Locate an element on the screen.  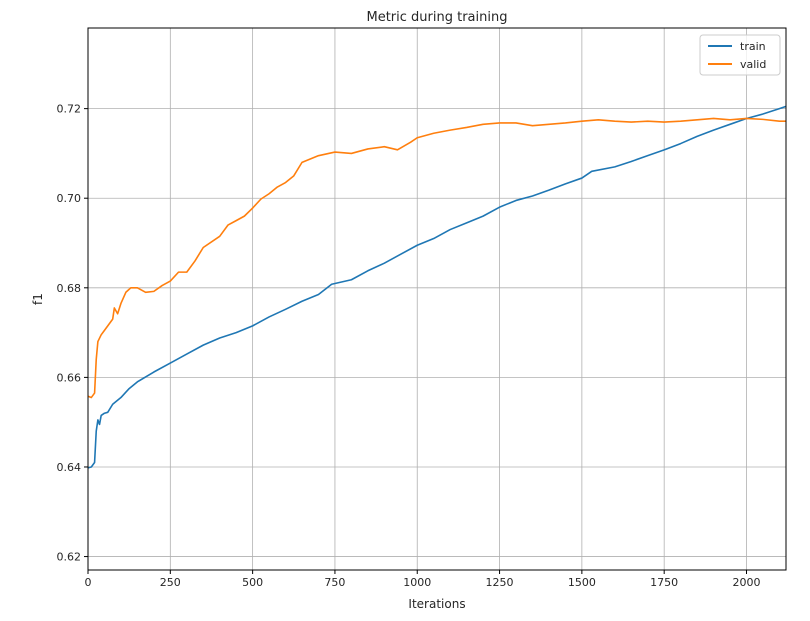
x-tick-label: 1750 is located at coordinates (664, 582).